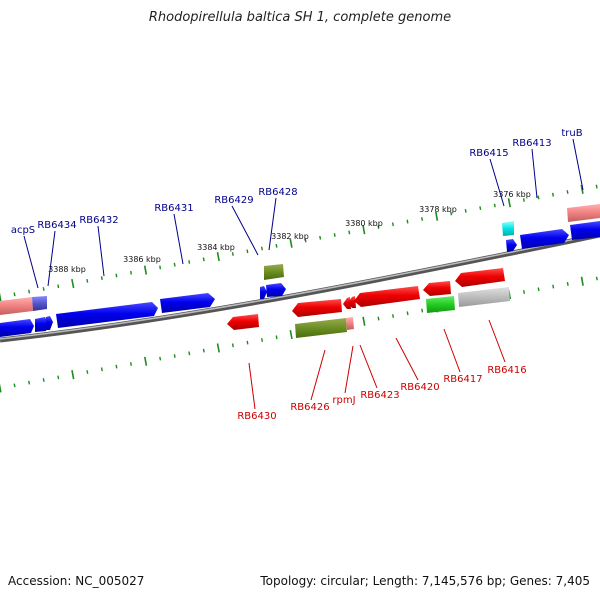  What do you see at coordinates (497, 182) in the screenshot?
I see `leader-rb6415` at bounding box center [497, 182].